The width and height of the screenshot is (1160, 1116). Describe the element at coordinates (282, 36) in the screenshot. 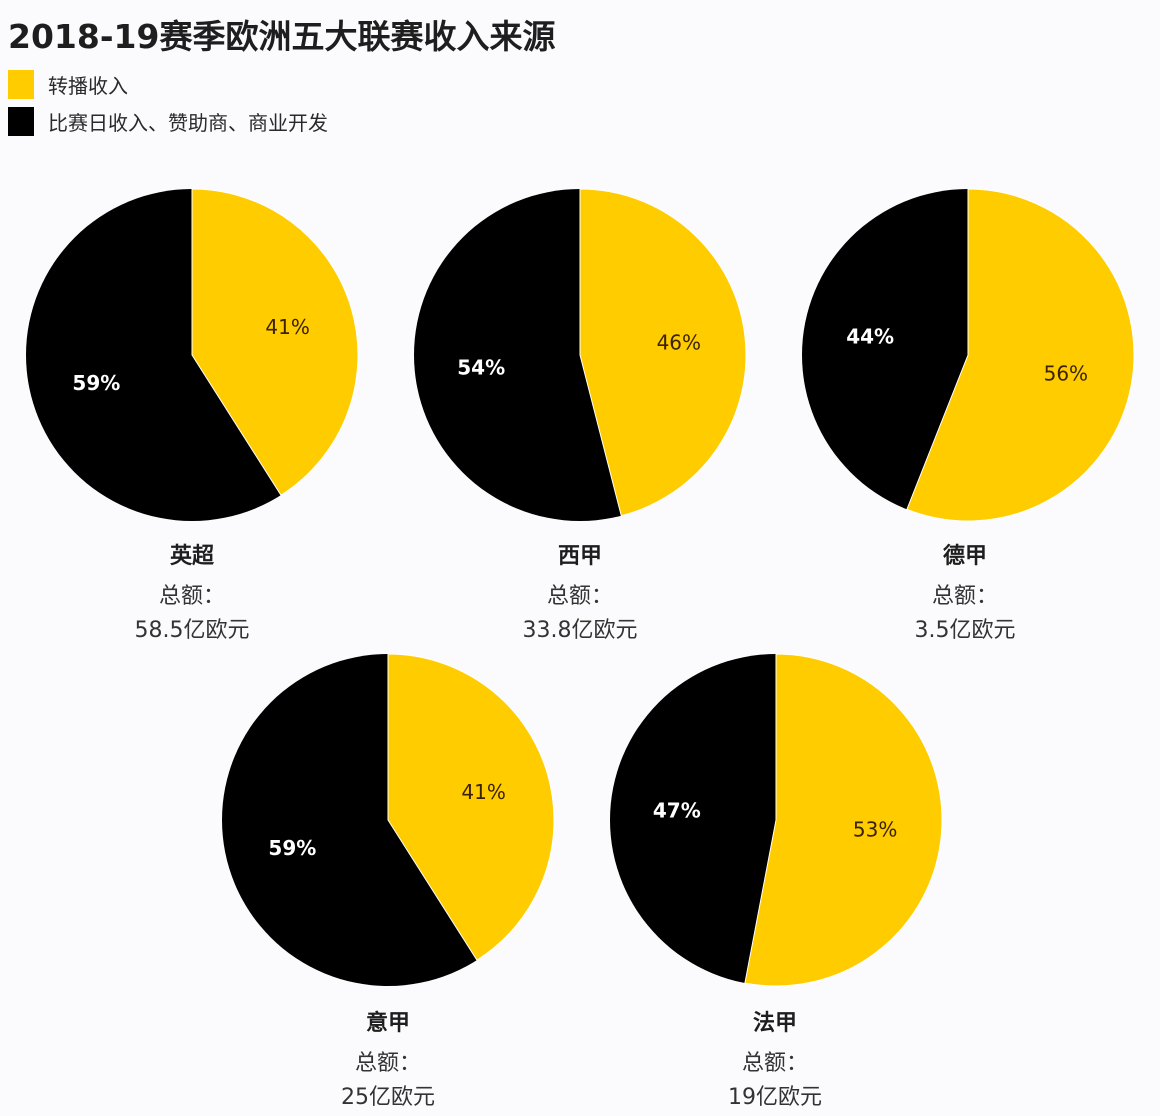

I see `chart-title: 2018-19赛季欧洲五大联赛收入来源` at that location.